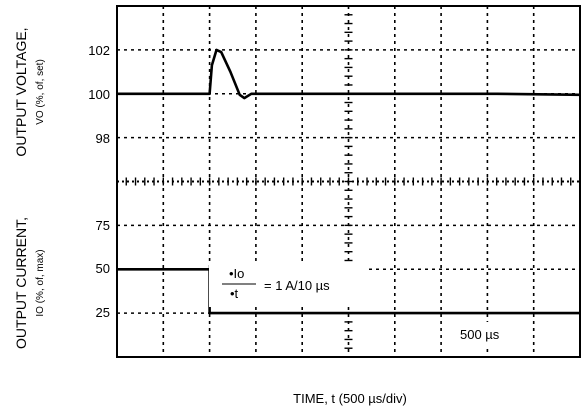 This screenshot has width=585, height=413. Describe the element at coordinates (40, 282) in the screenshot. I see `y-axis-sublabel-current: IO (%, of, max)` at that location.